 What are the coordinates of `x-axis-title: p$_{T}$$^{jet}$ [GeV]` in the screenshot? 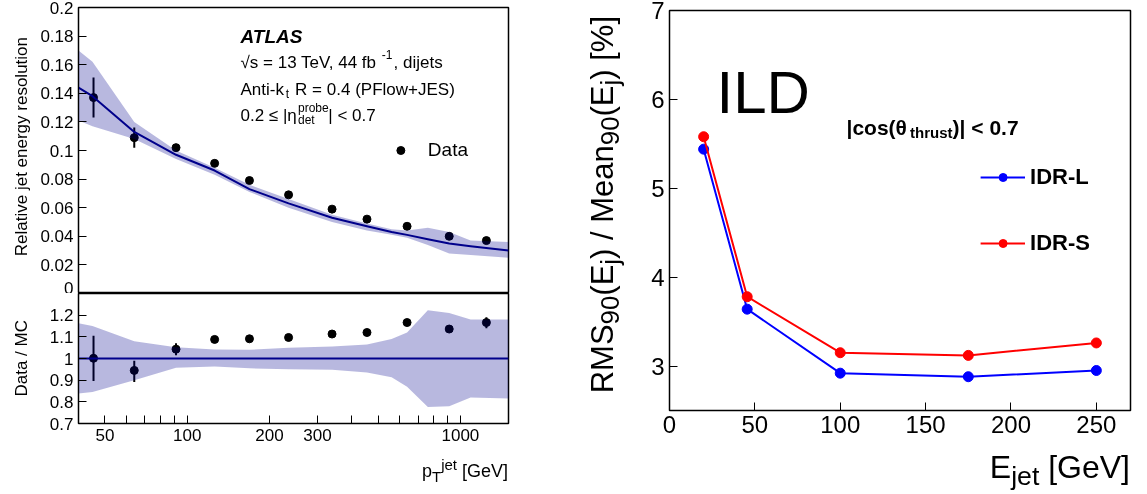 It's located at (464, 471).